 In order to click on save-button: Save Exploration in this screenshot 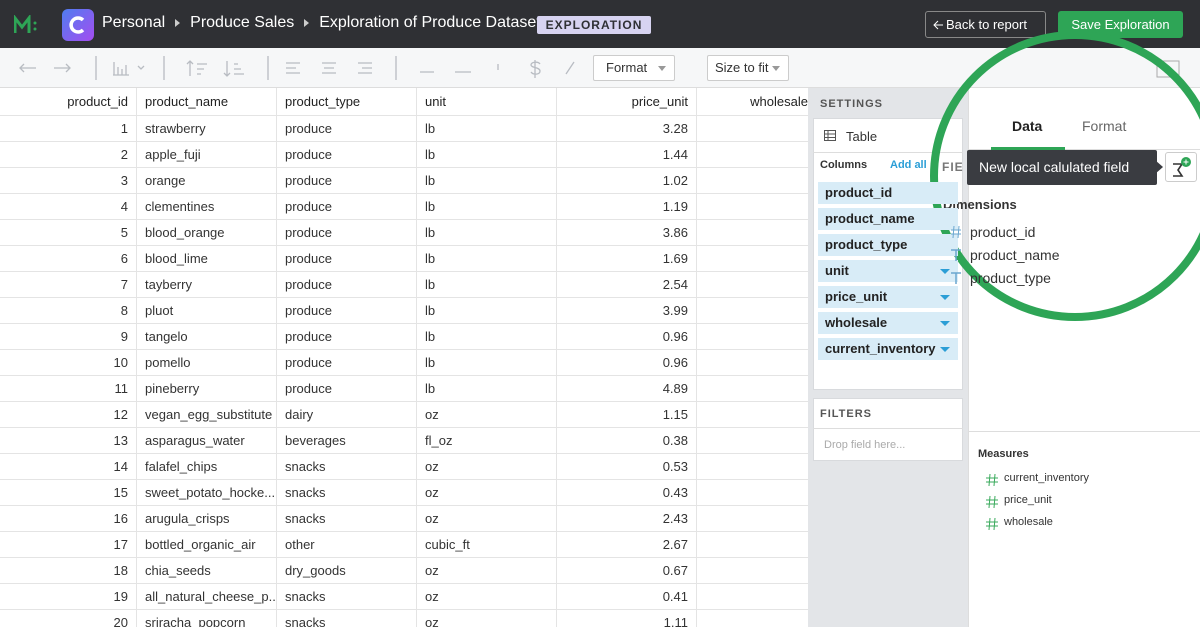, I will do `click(1120, 24)`.